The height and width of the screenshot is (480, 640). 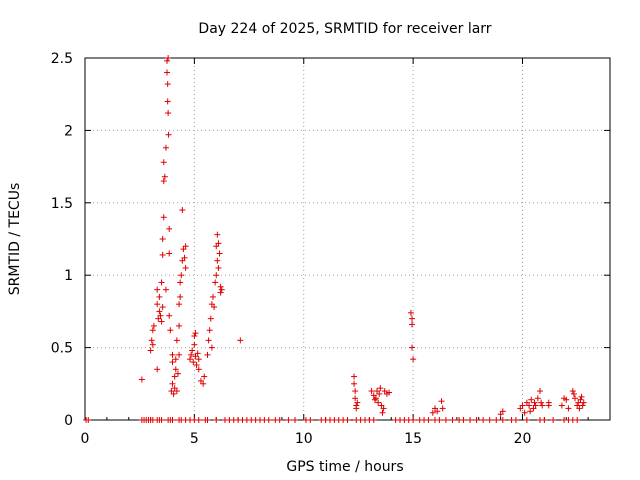 What do you see at coordinates (85, 439) in the screenshot?
I see `x-tick-label: 0` at bounding box center [85, 439].